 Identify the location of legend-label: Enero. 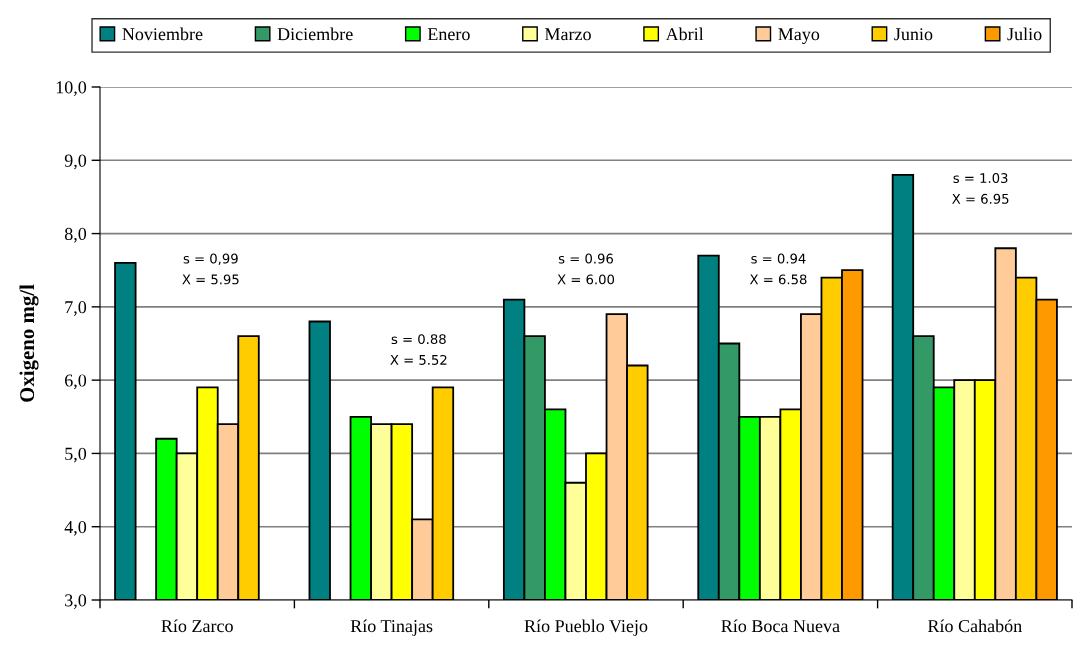
(448, 34).